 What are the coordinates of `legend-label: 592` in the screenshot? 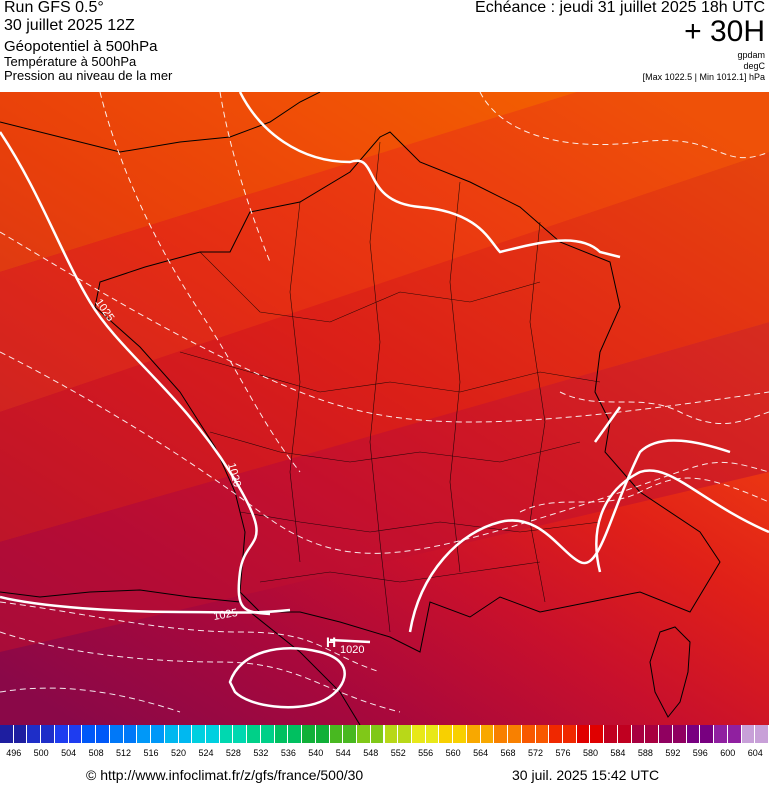 It's located at (673, 753).